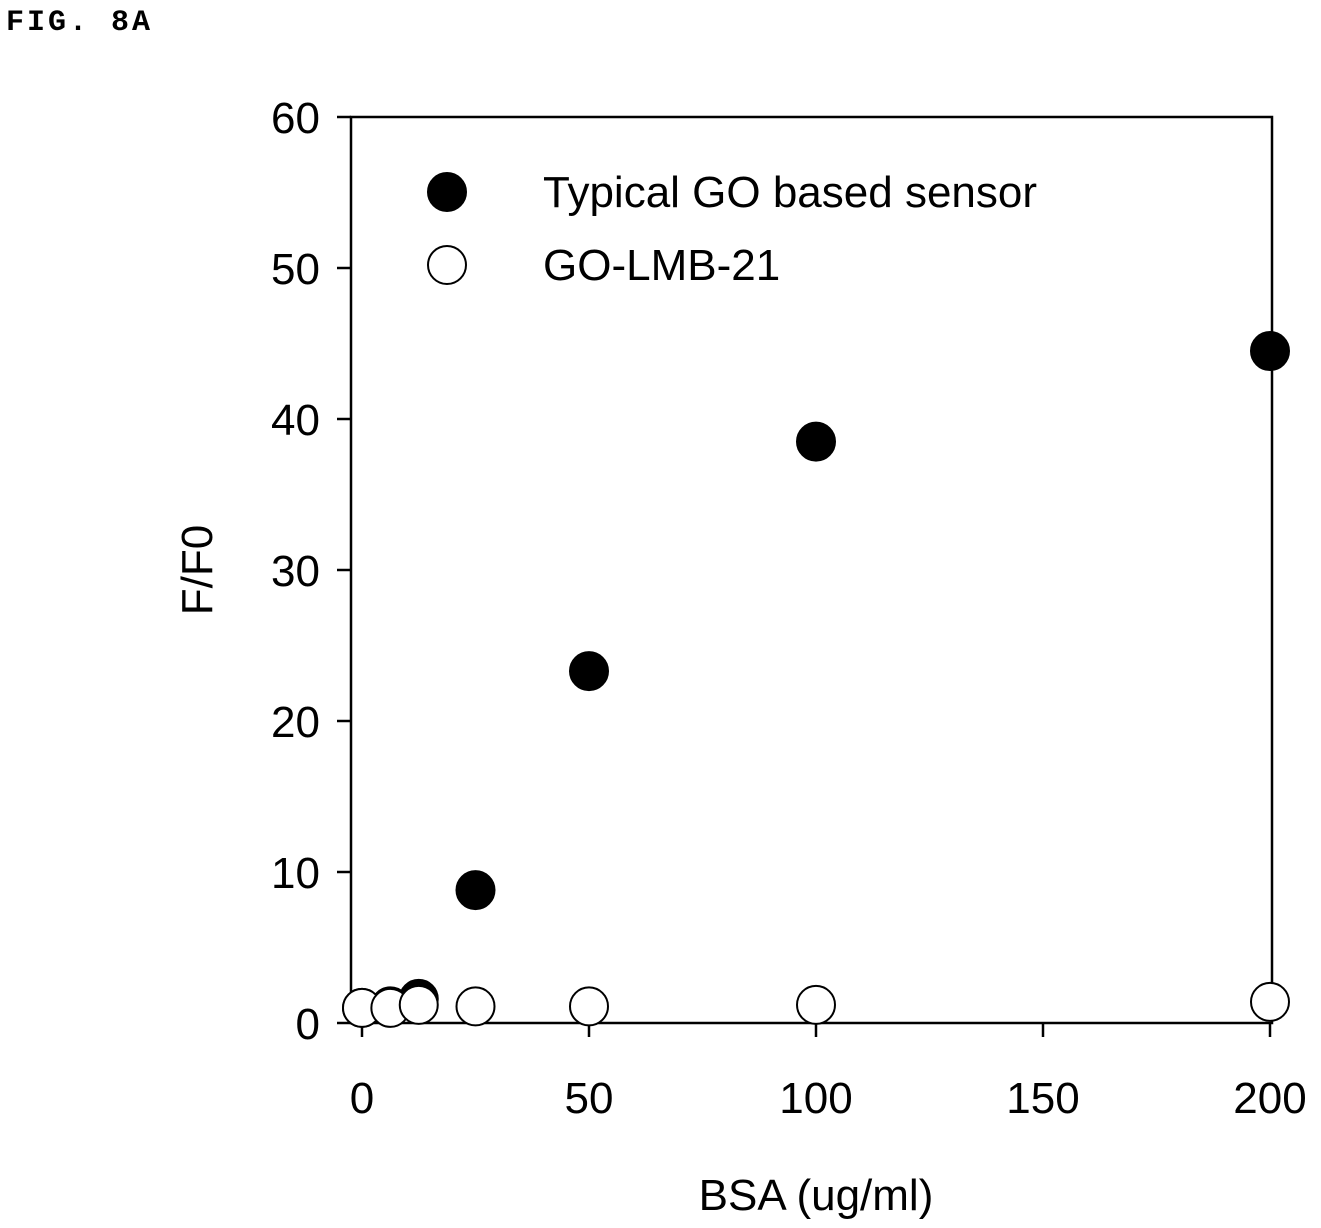 The image size is (1321, 1228). I want to click on x-tick-label: 50, so click(589, 1098).